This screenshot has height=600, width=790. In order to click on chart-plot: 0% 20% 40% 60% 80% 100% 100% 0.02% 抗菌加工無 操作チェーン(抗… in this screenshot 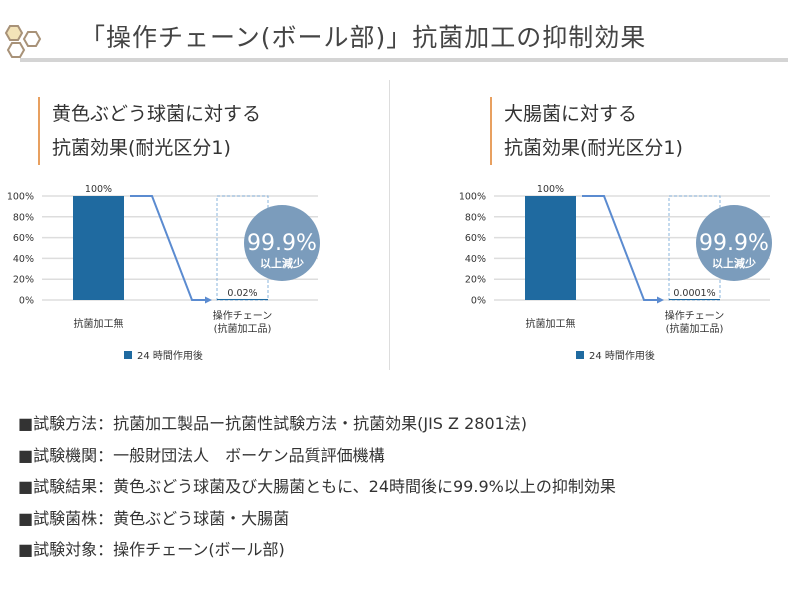, I will do `click(163, 273)`.